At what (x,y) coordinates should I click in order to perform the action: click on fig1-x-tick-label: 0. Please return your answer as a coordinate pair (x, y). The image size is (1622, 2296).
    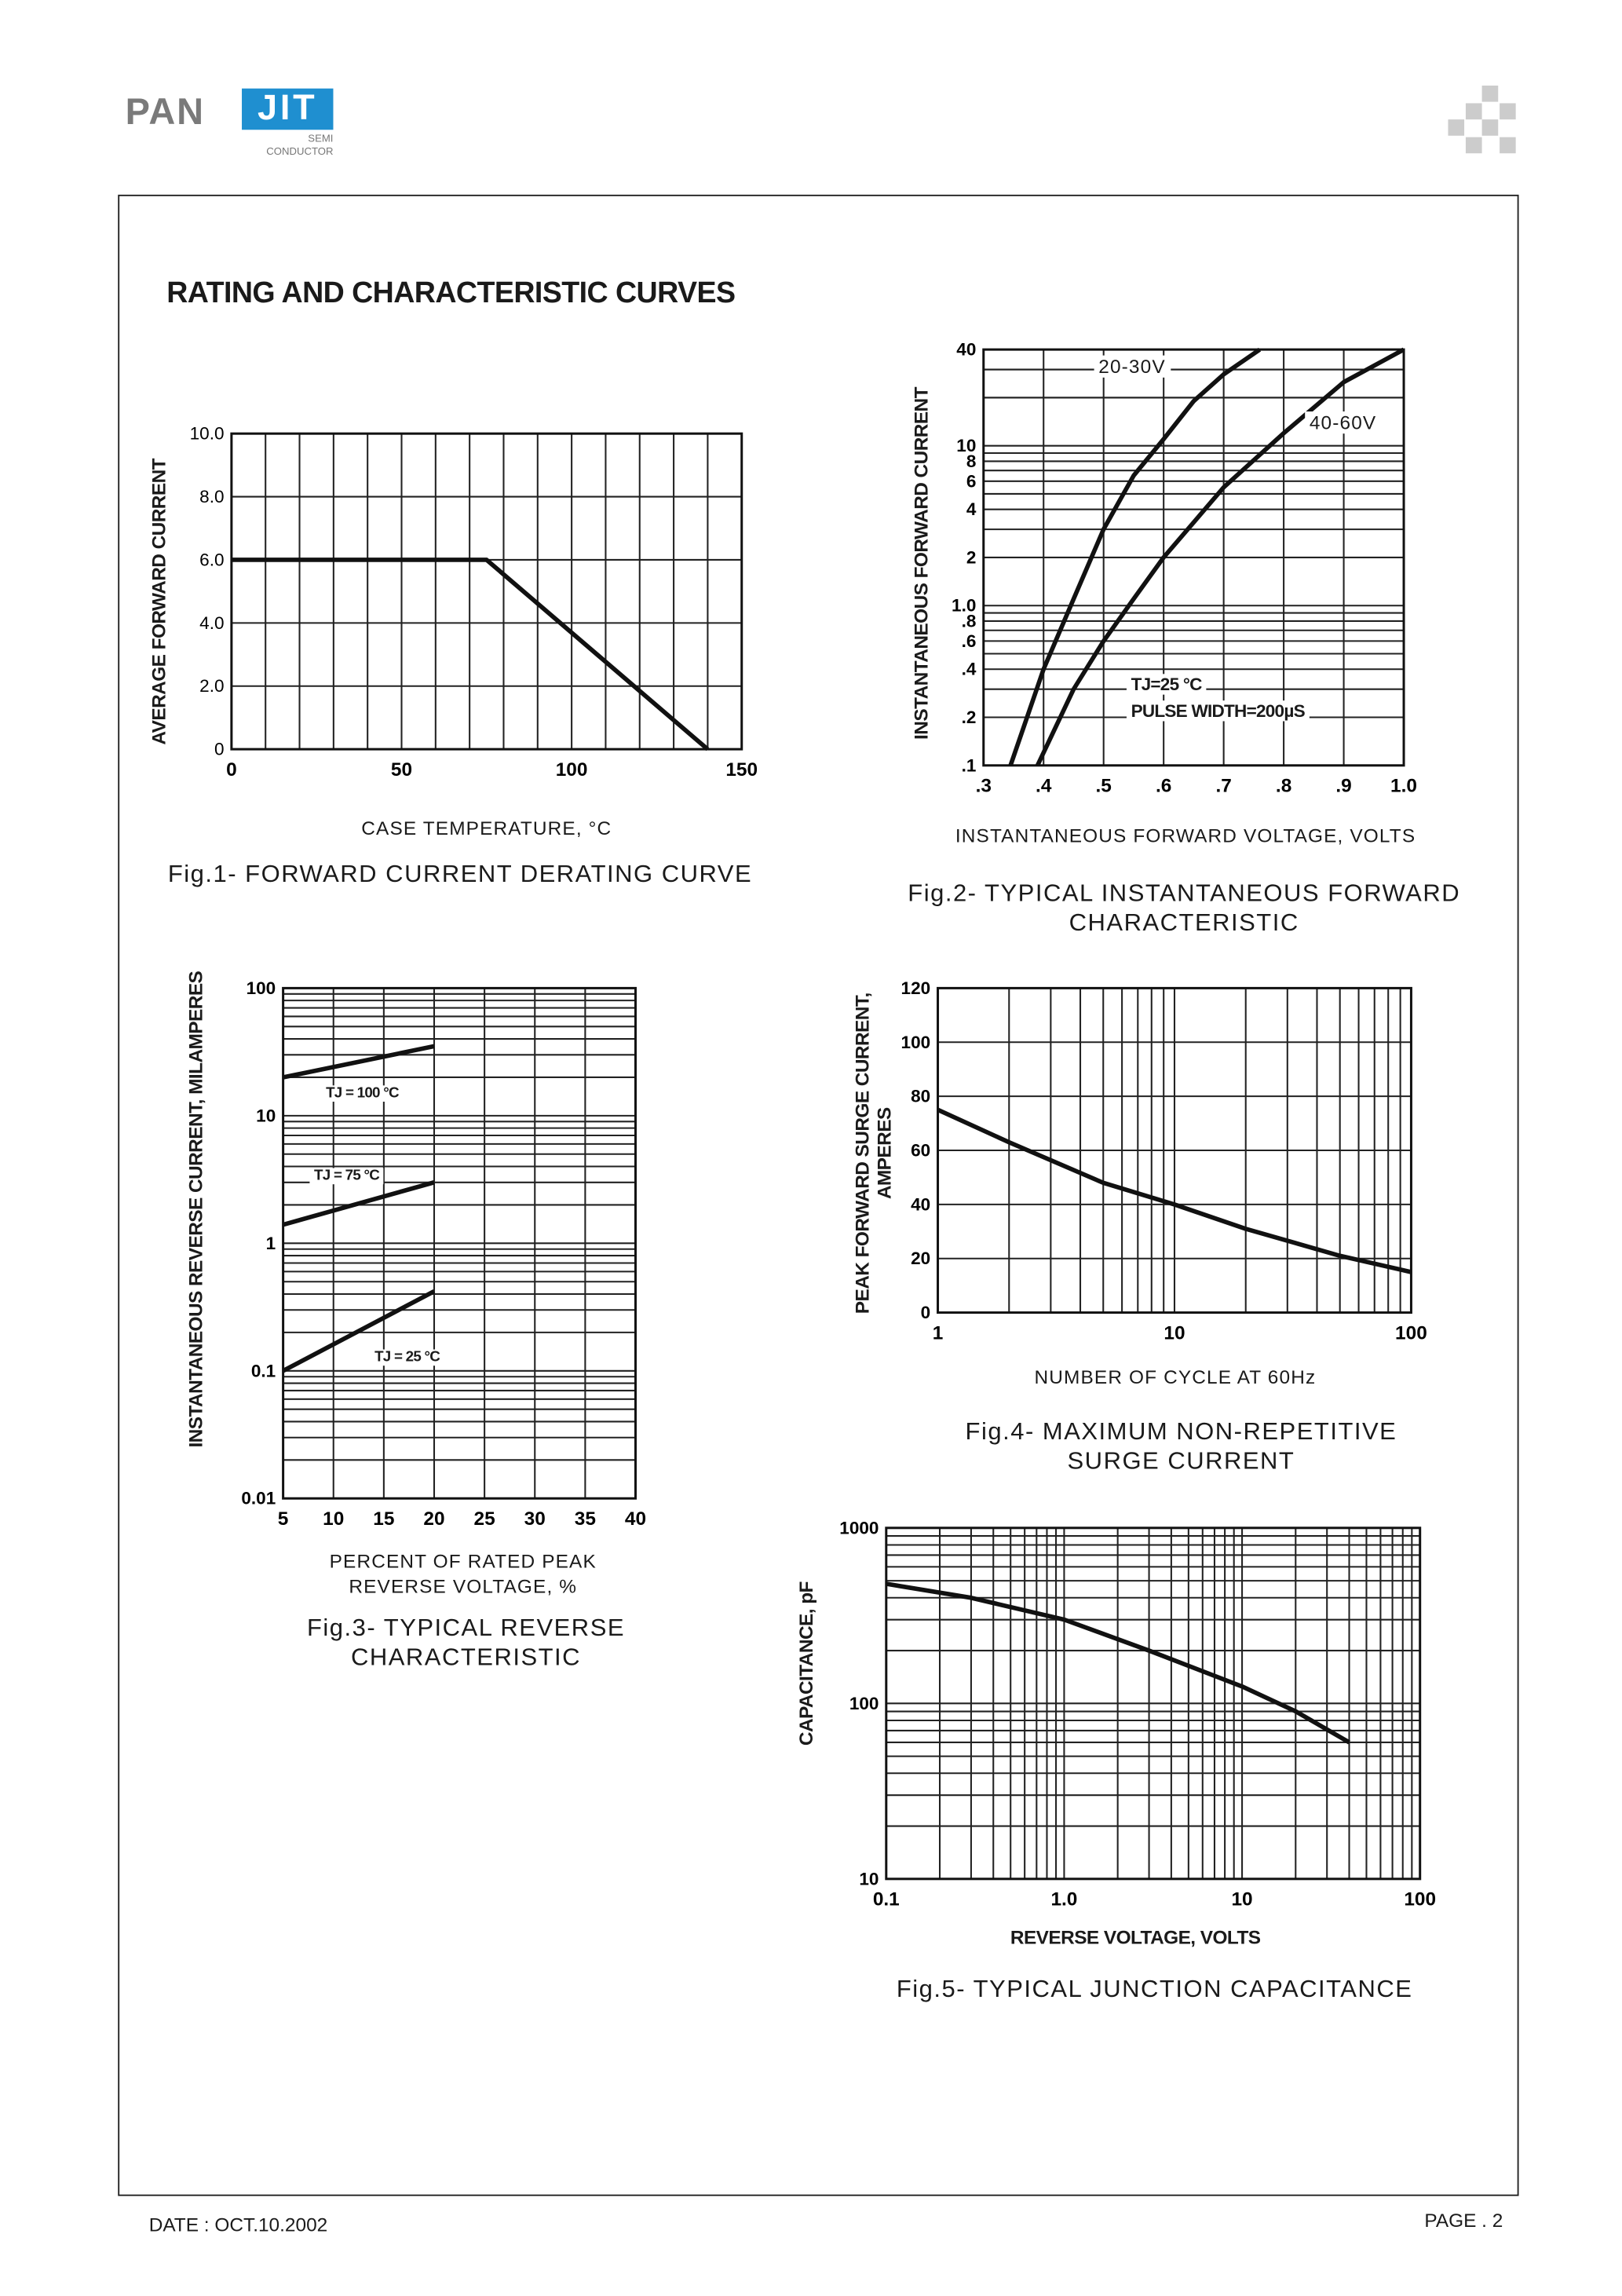
    Looking at the image, I should click on (231, 770).